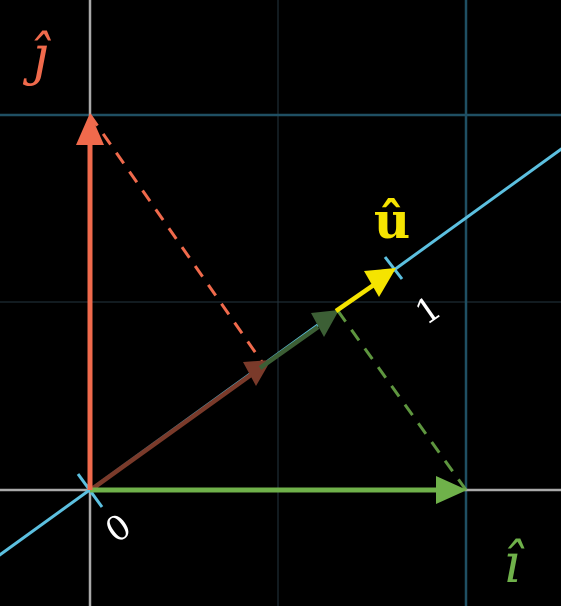 This screenshot has width=561, height=606. What do you see at coordinates (392, 220) in the screenshot?
I see `u-hat-label: û` at bounding box center [392, 220].